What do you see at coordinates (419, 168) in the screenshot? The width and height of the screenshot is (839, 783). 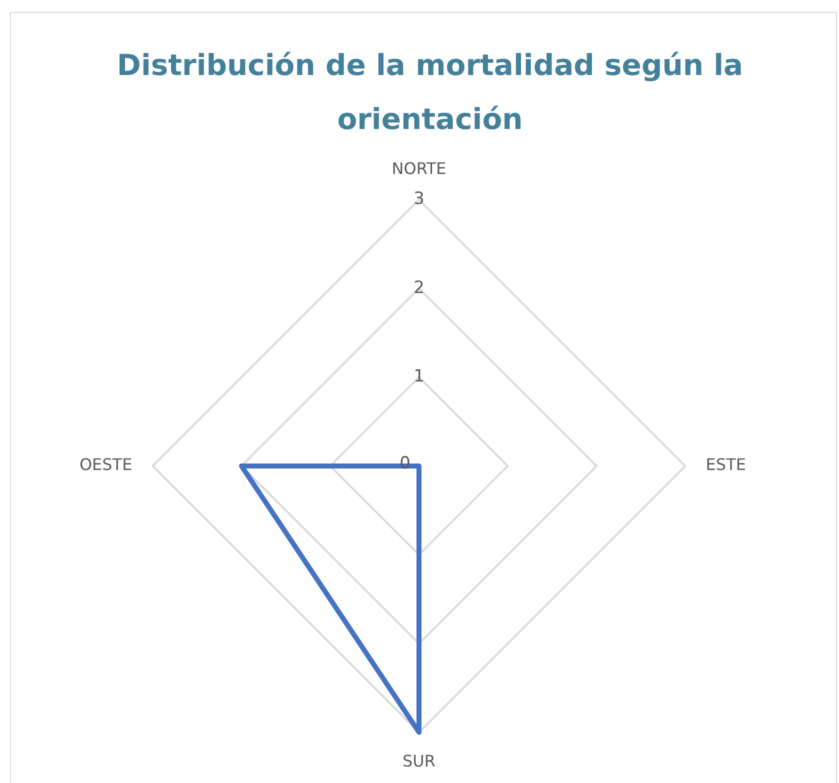 I see `spoke-label: NORTE` at bounding box center [419, 168].